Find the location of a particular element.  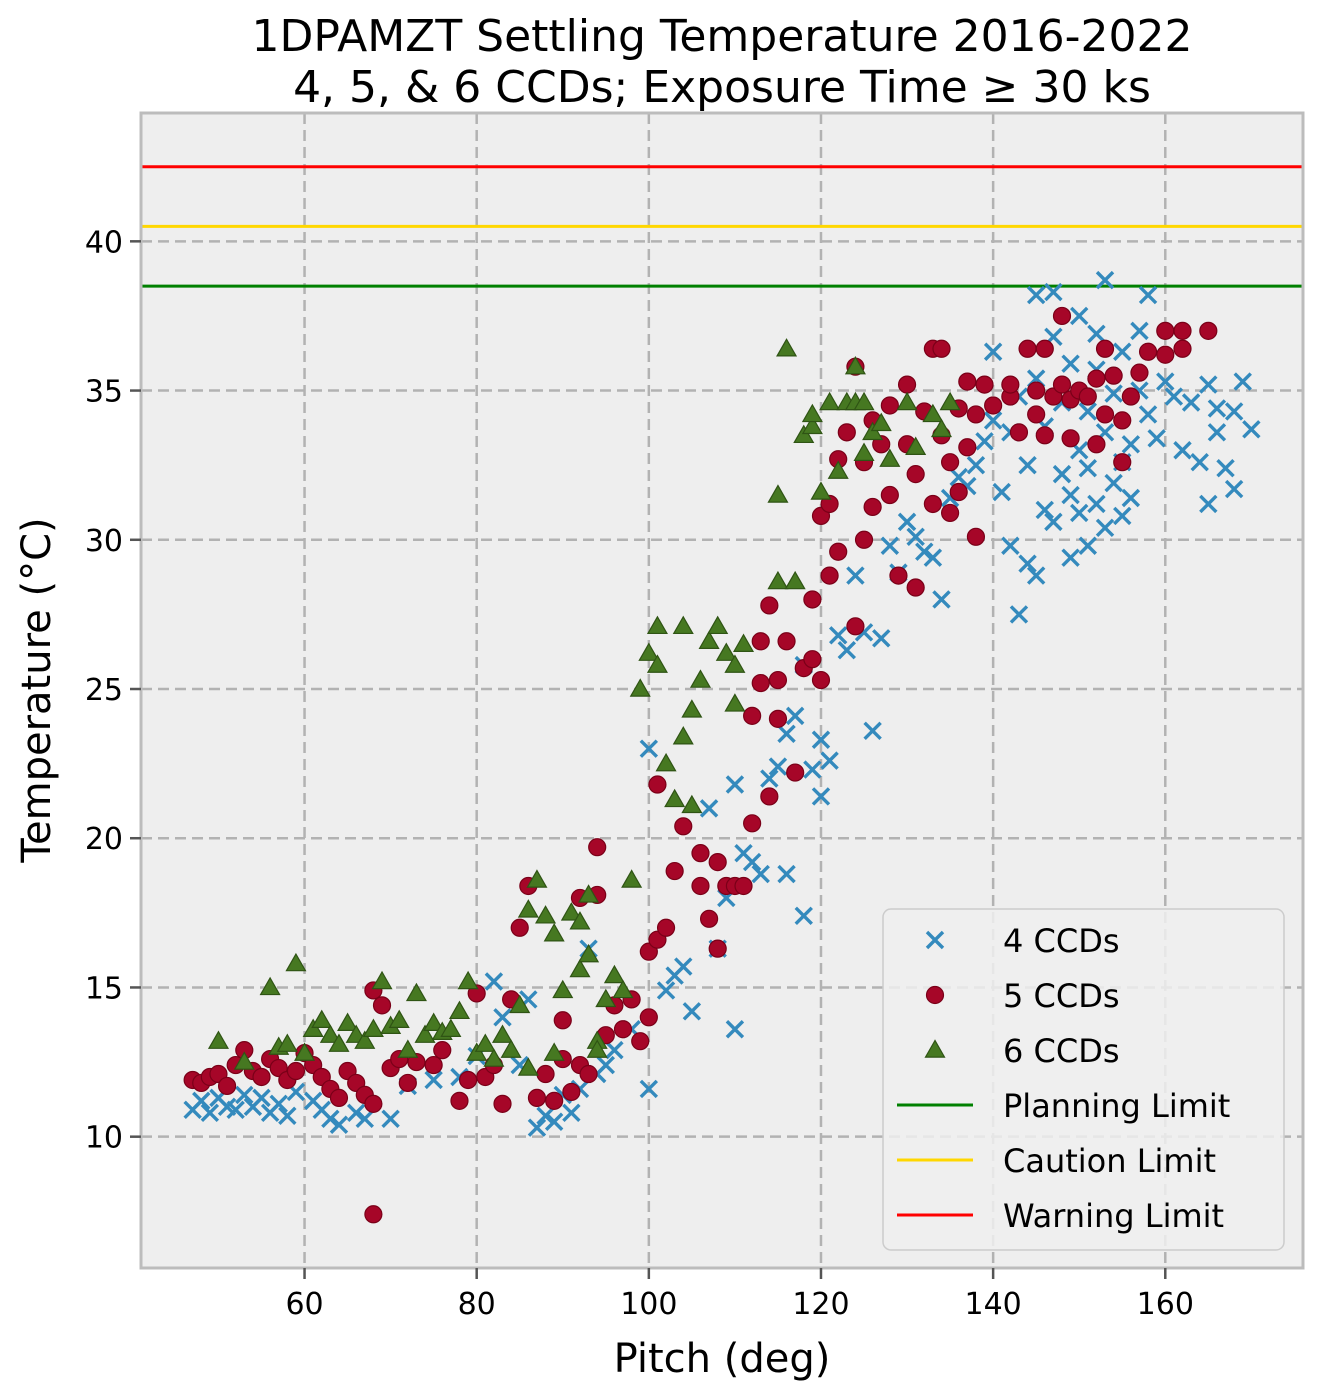

legend-item: Caution Limit is located at coordinates (1056, 1161).